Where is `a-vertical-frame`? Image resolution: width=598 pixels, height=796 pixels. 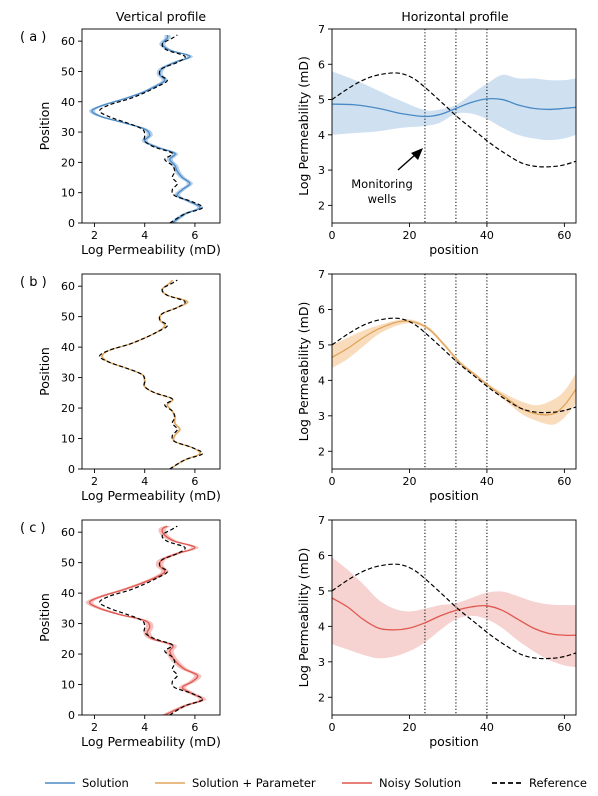 a-vertical-frame is located at coordinates (151, 126).